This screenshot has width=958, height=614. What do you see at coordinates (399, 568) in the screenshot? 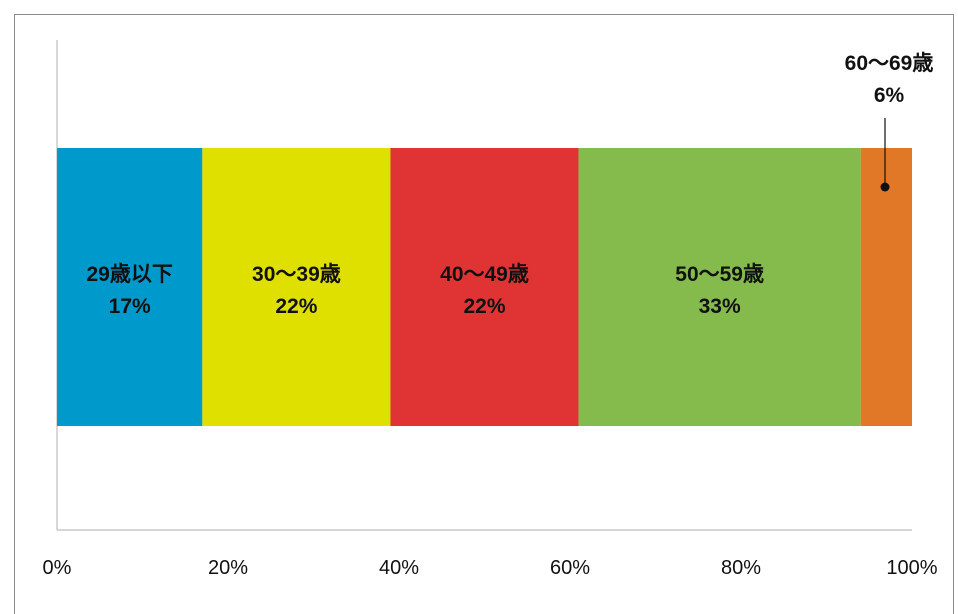
I see `x-tick-label: 40%` at bounding box center [399, 568].